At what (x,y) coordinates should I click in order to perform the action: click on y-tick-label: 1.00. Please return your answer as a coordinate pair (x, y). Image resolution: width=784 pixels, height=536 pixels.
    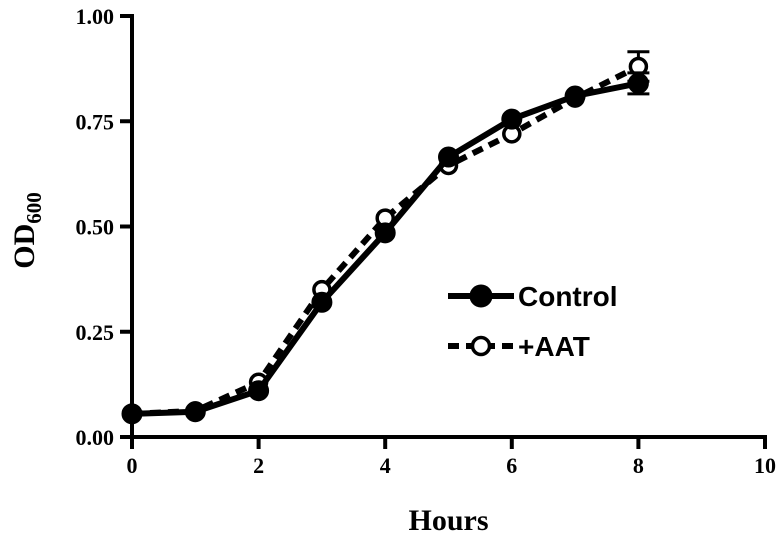
    Looking at the image, I should click on (95, 16).